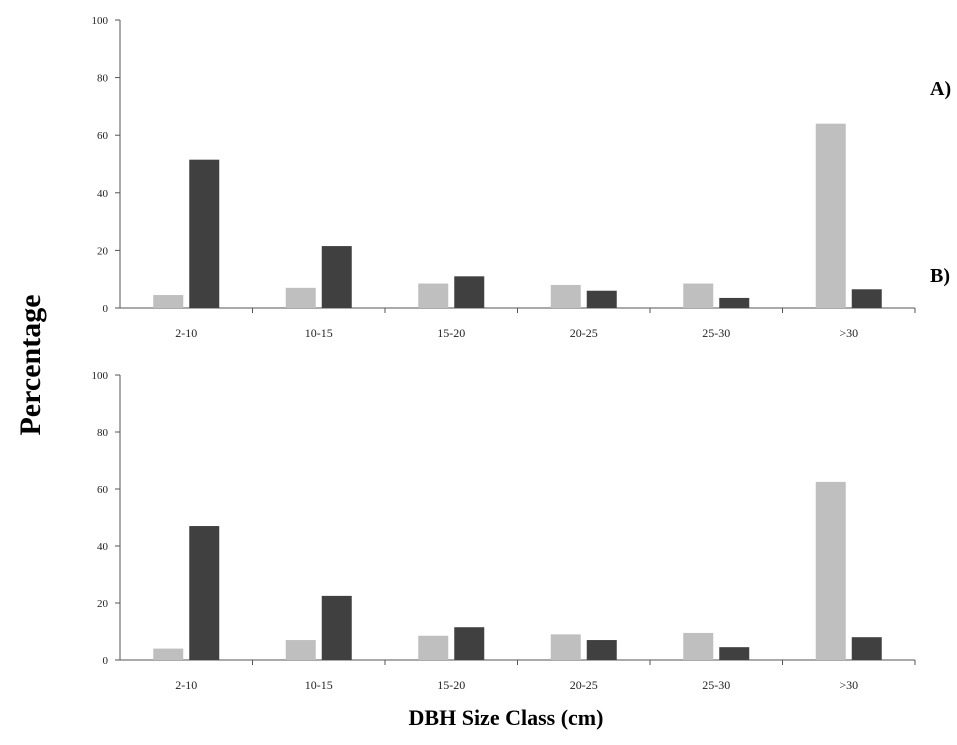 This screenshot has height=745, width=957. I want to click on panel-label: A), so click(940, 89).